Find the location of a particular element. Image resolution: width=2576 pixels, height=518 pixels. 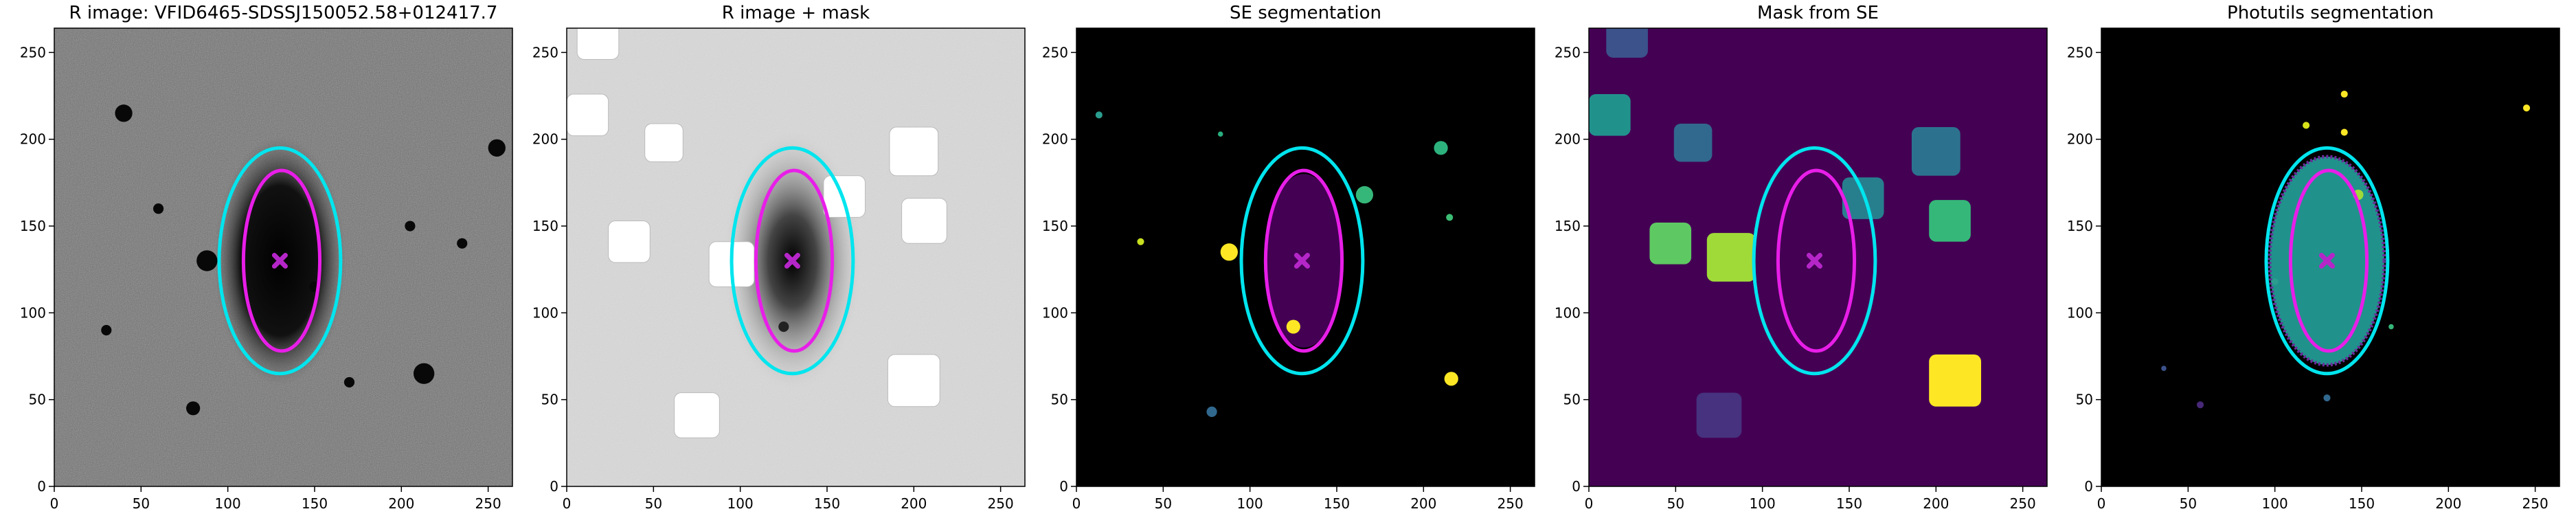

panel-title: Mask from SE is located at coordinates (1818, 13).